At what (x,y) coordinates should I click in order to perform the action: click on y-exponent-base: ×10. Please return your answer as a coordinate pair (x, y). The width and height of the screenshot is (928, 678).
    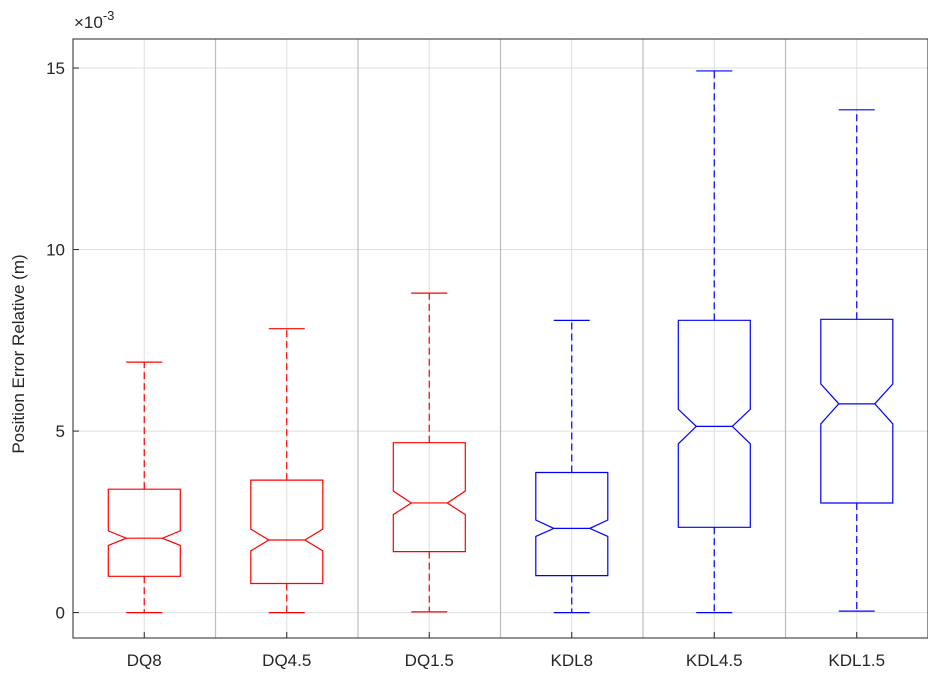
    Looking at the image, I should click on (88, 22).